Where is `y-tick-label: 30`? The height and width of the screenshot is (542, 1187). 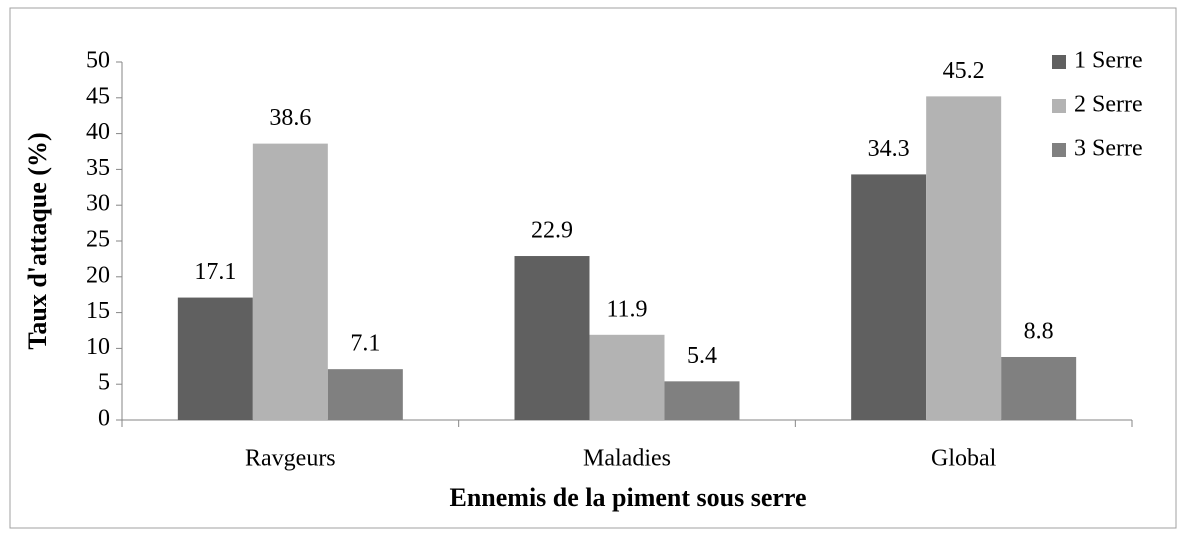
y-tick-label: 30 is located at coordinates (98, 204).